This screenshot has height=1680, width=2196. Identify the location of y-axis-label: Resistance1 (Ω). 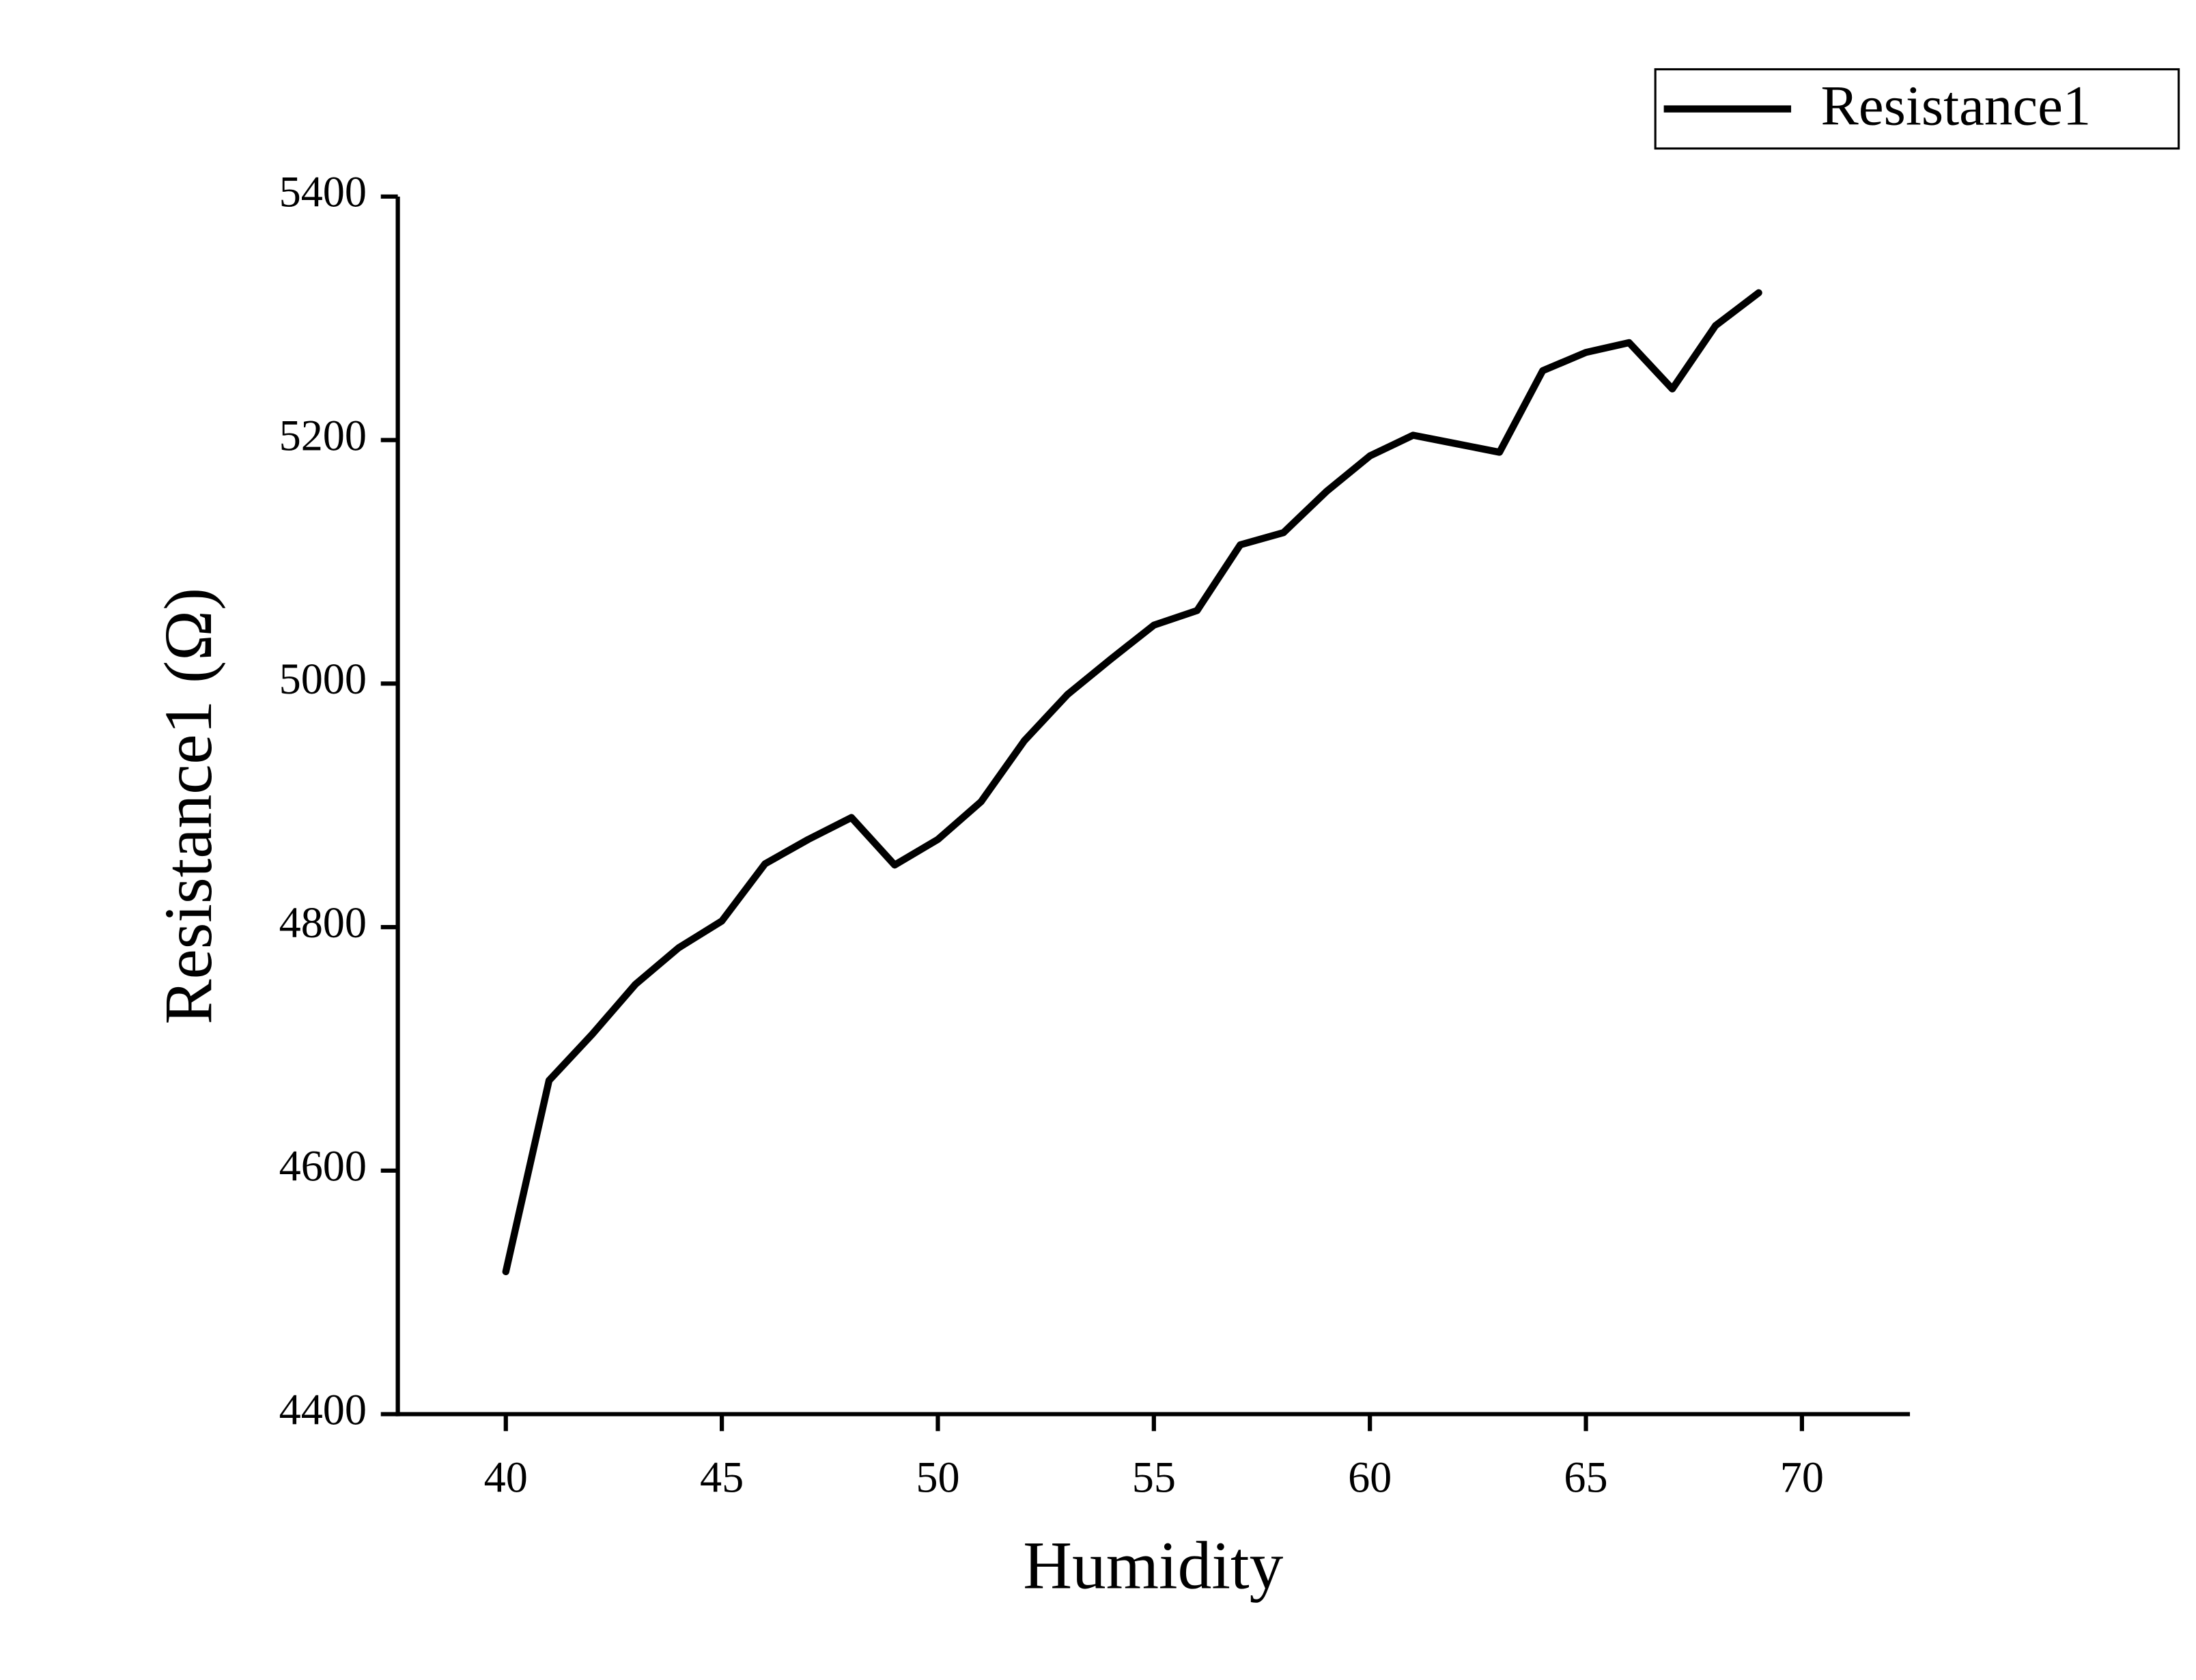
(188, 806).